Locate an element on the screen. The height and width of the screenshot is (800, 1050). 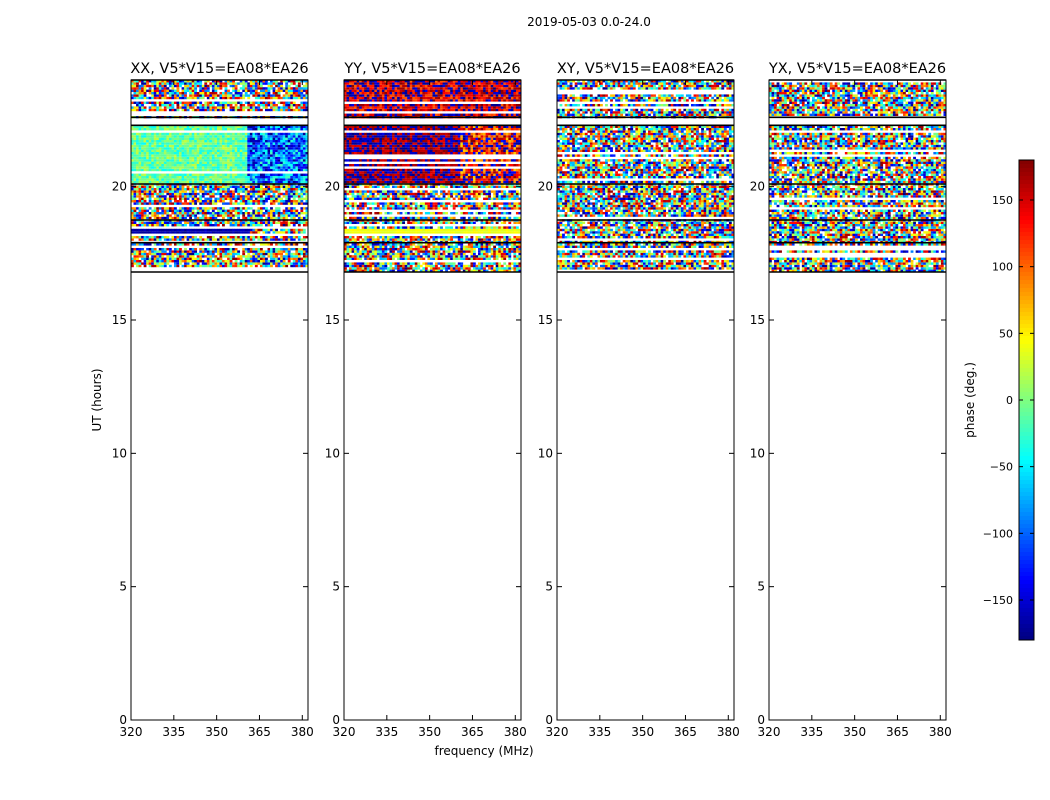
colorbar-tick-label: 50 is located at coordinates (1006, 333).